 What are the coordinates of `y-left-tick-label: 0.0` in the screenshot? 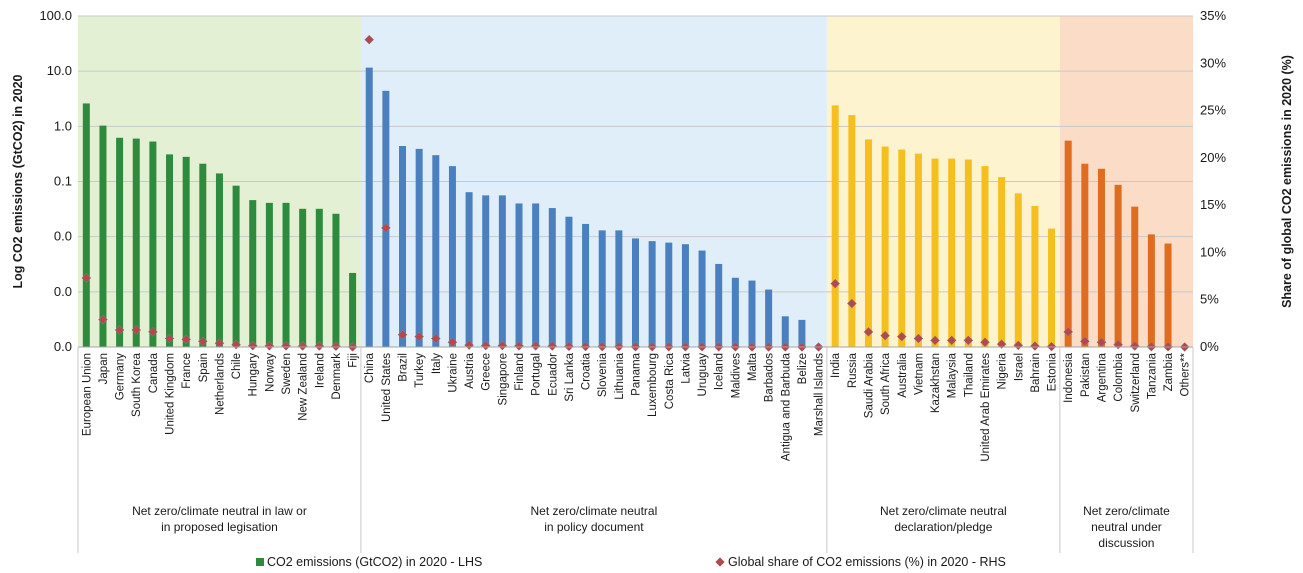 It's located at (63, 236).